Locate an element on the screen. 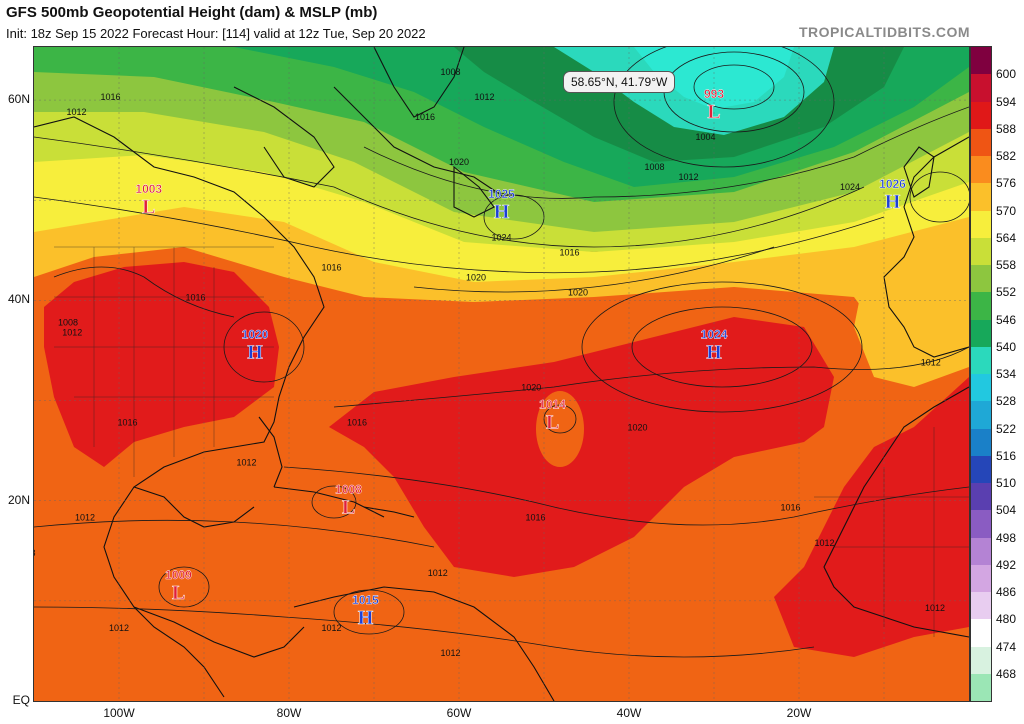 Image resolution: width=1024 pixels, height=724 pixels. colorbar-label: 480 is located at coordinates (1006, 619).